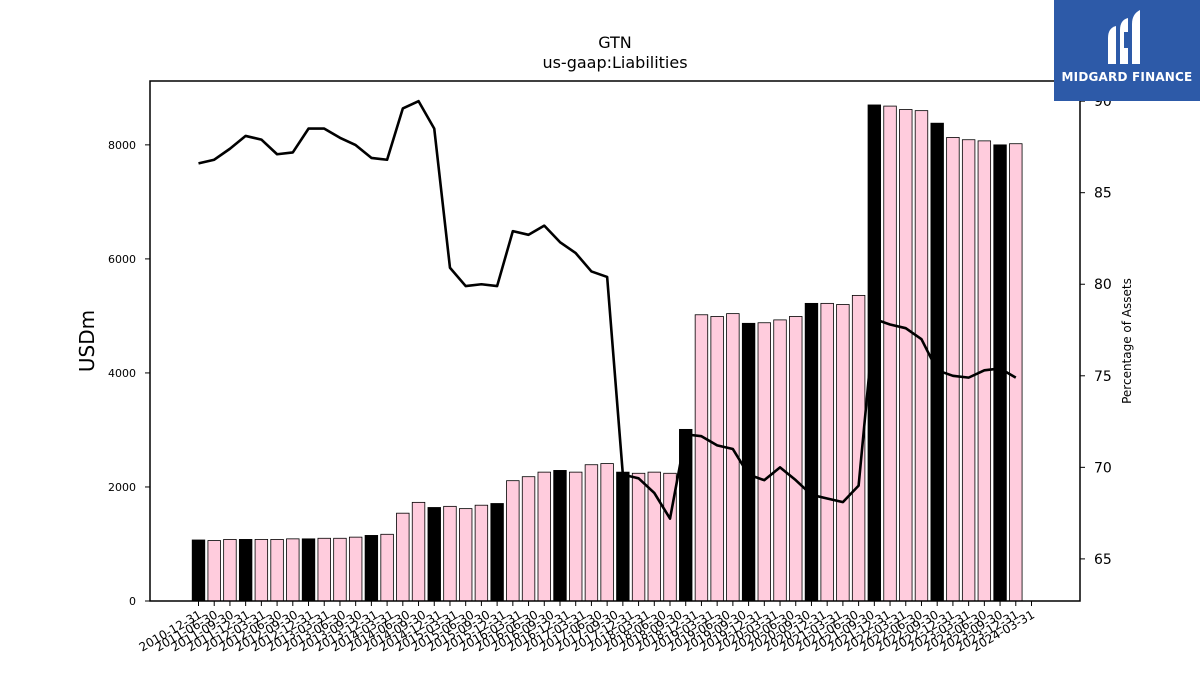  Describe the element at coordinates (1127, 77) in the screenshot. I see `brand-logo-text: MIDGARD FINANCE` at that location.